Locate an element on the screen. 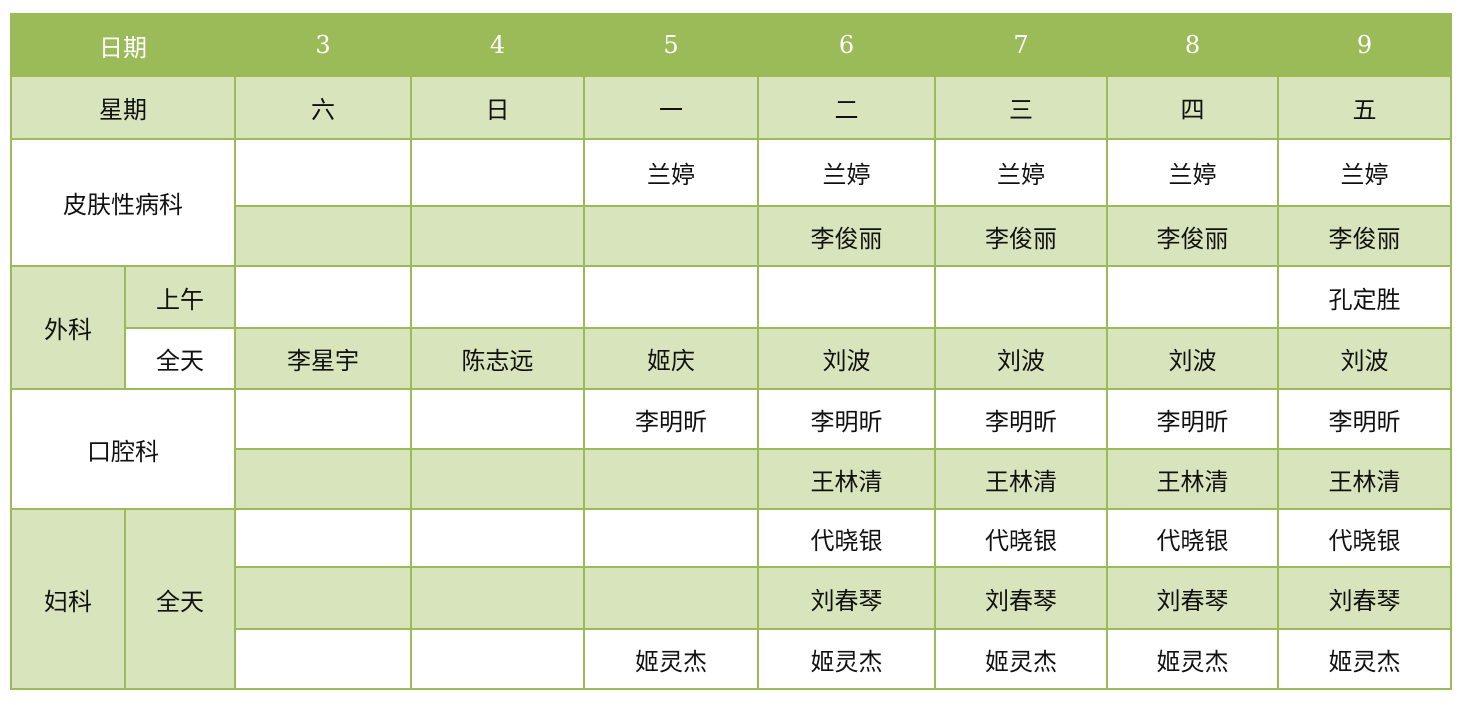 This screenshot has height=705, width=1462. date-cell: 4 is located at coordinates (497, 45).